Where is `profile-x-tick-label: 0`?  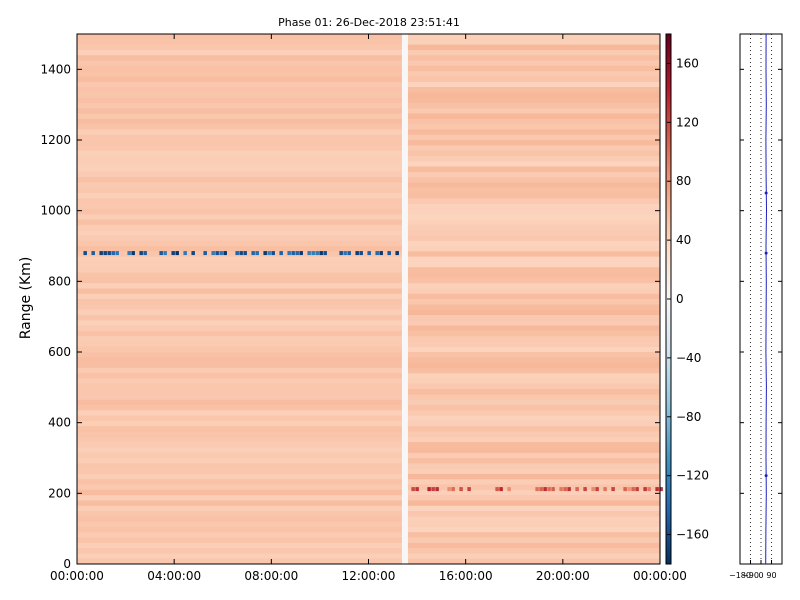 profile-x-tick-label: 0 is located at coordinates (760, 575).